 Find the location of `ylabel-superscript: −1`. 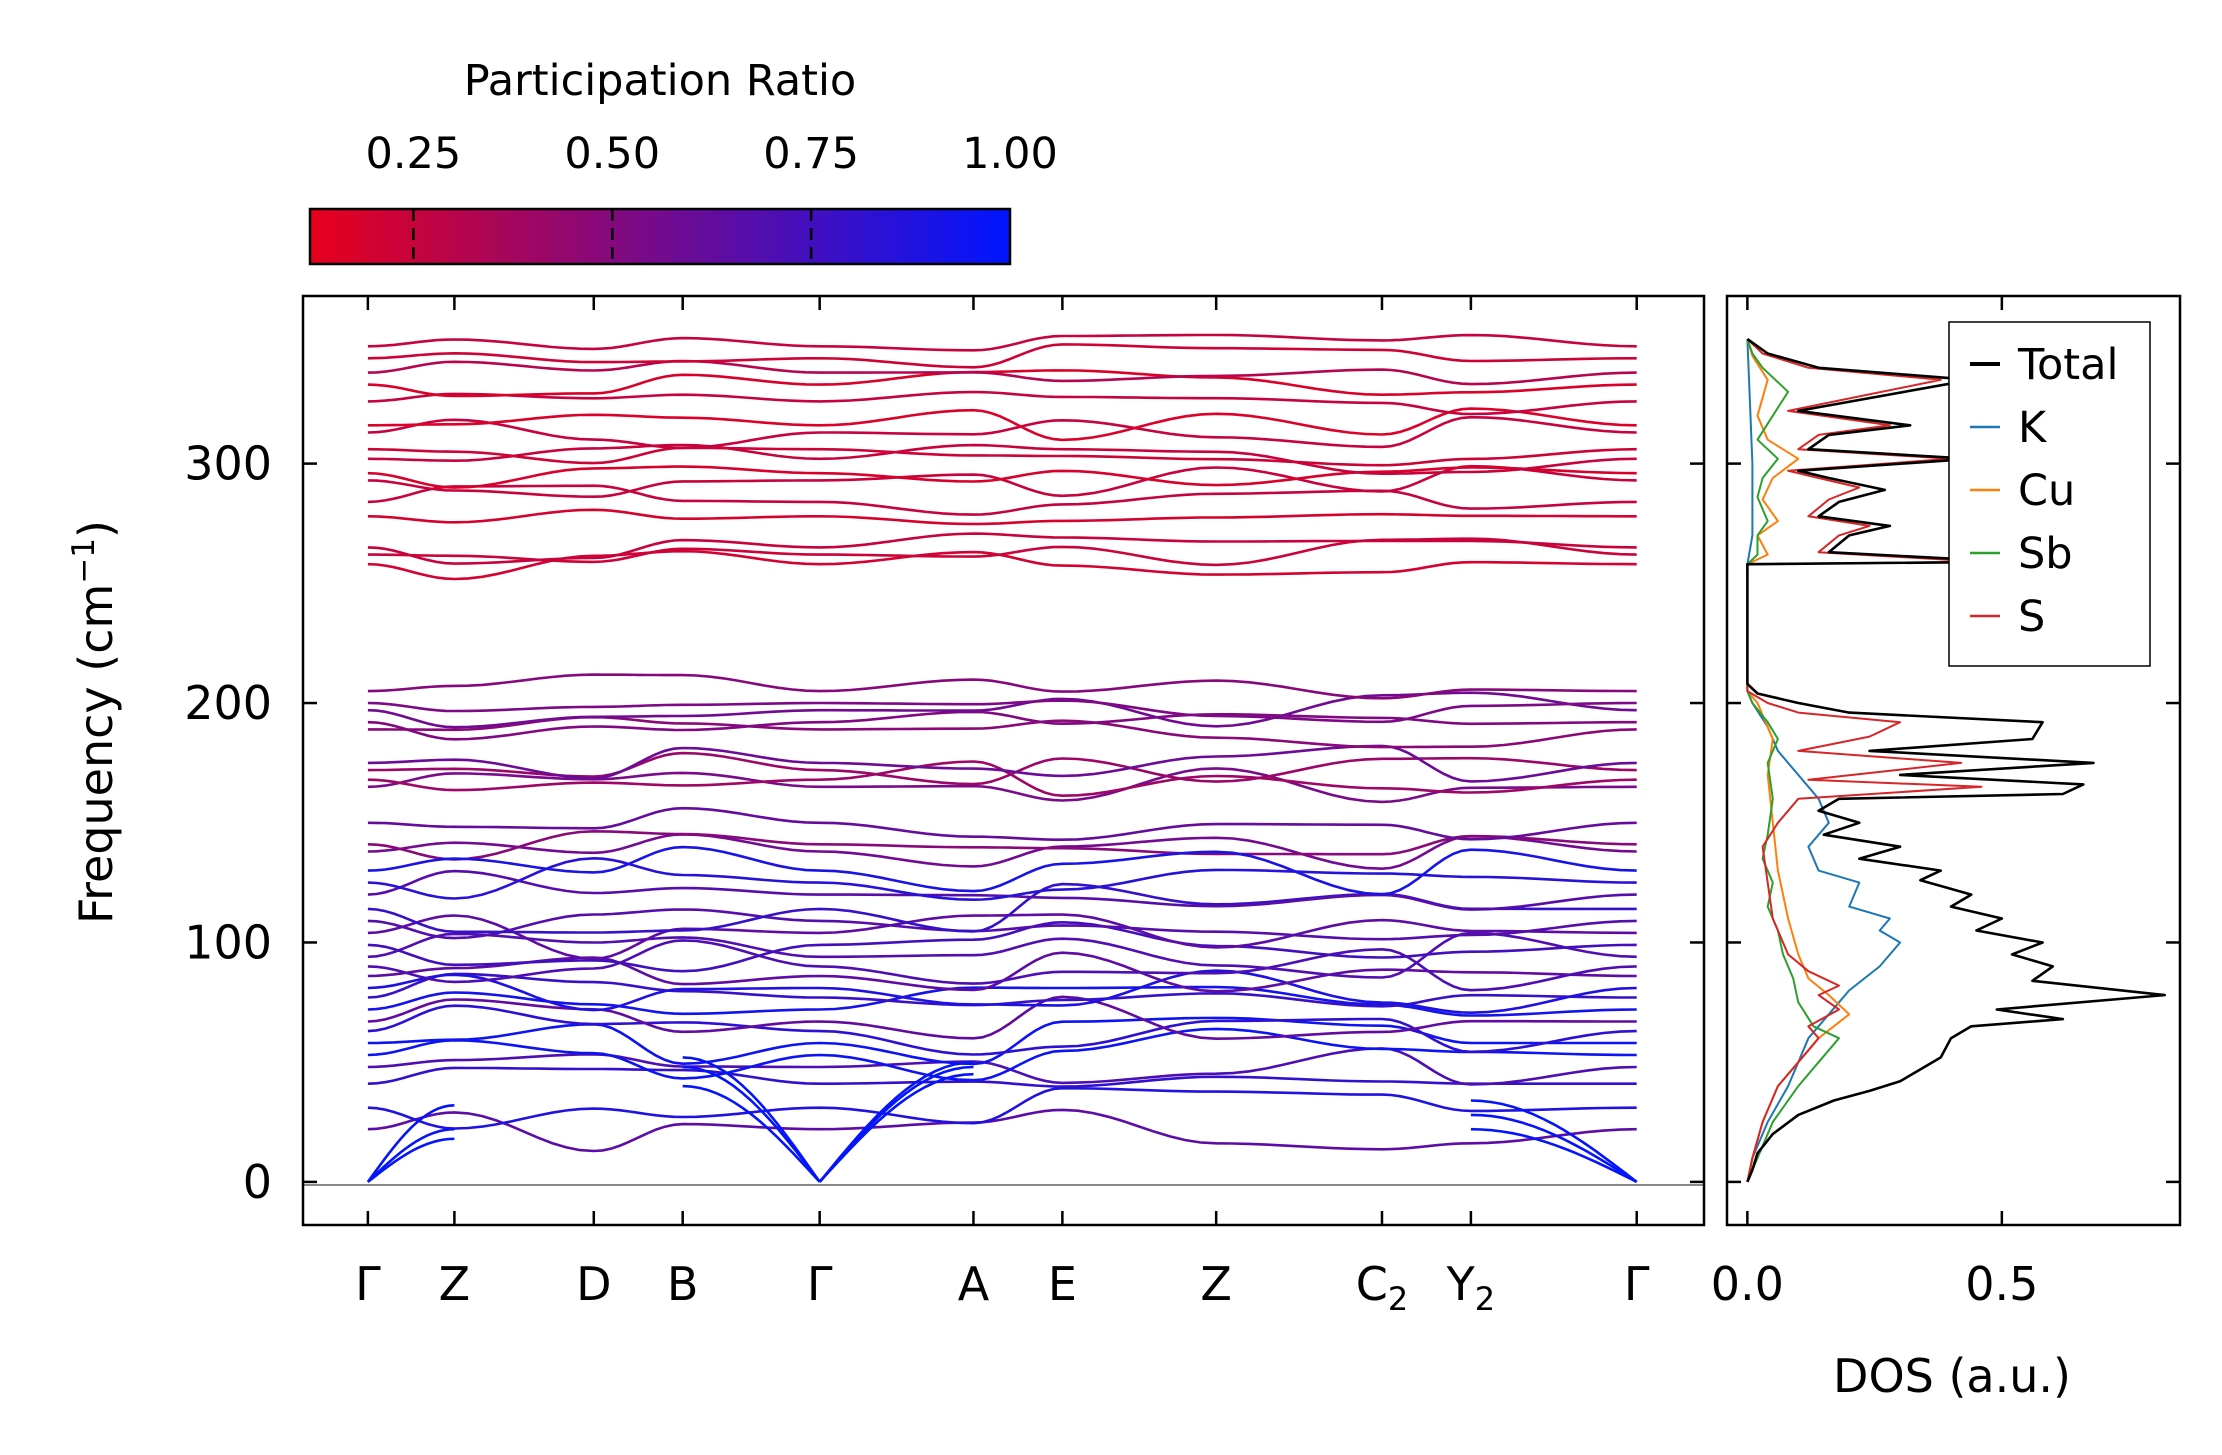

ylabel-superscript: −1 is located at coordinates (84, 561).